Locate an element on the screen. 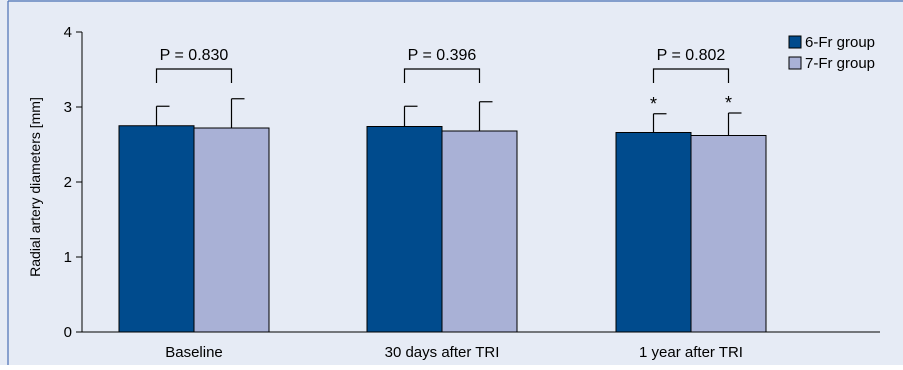 The width and height of the screenshot is (903, 370). y-tick-label: 2 is located at coordinates (68, 182).